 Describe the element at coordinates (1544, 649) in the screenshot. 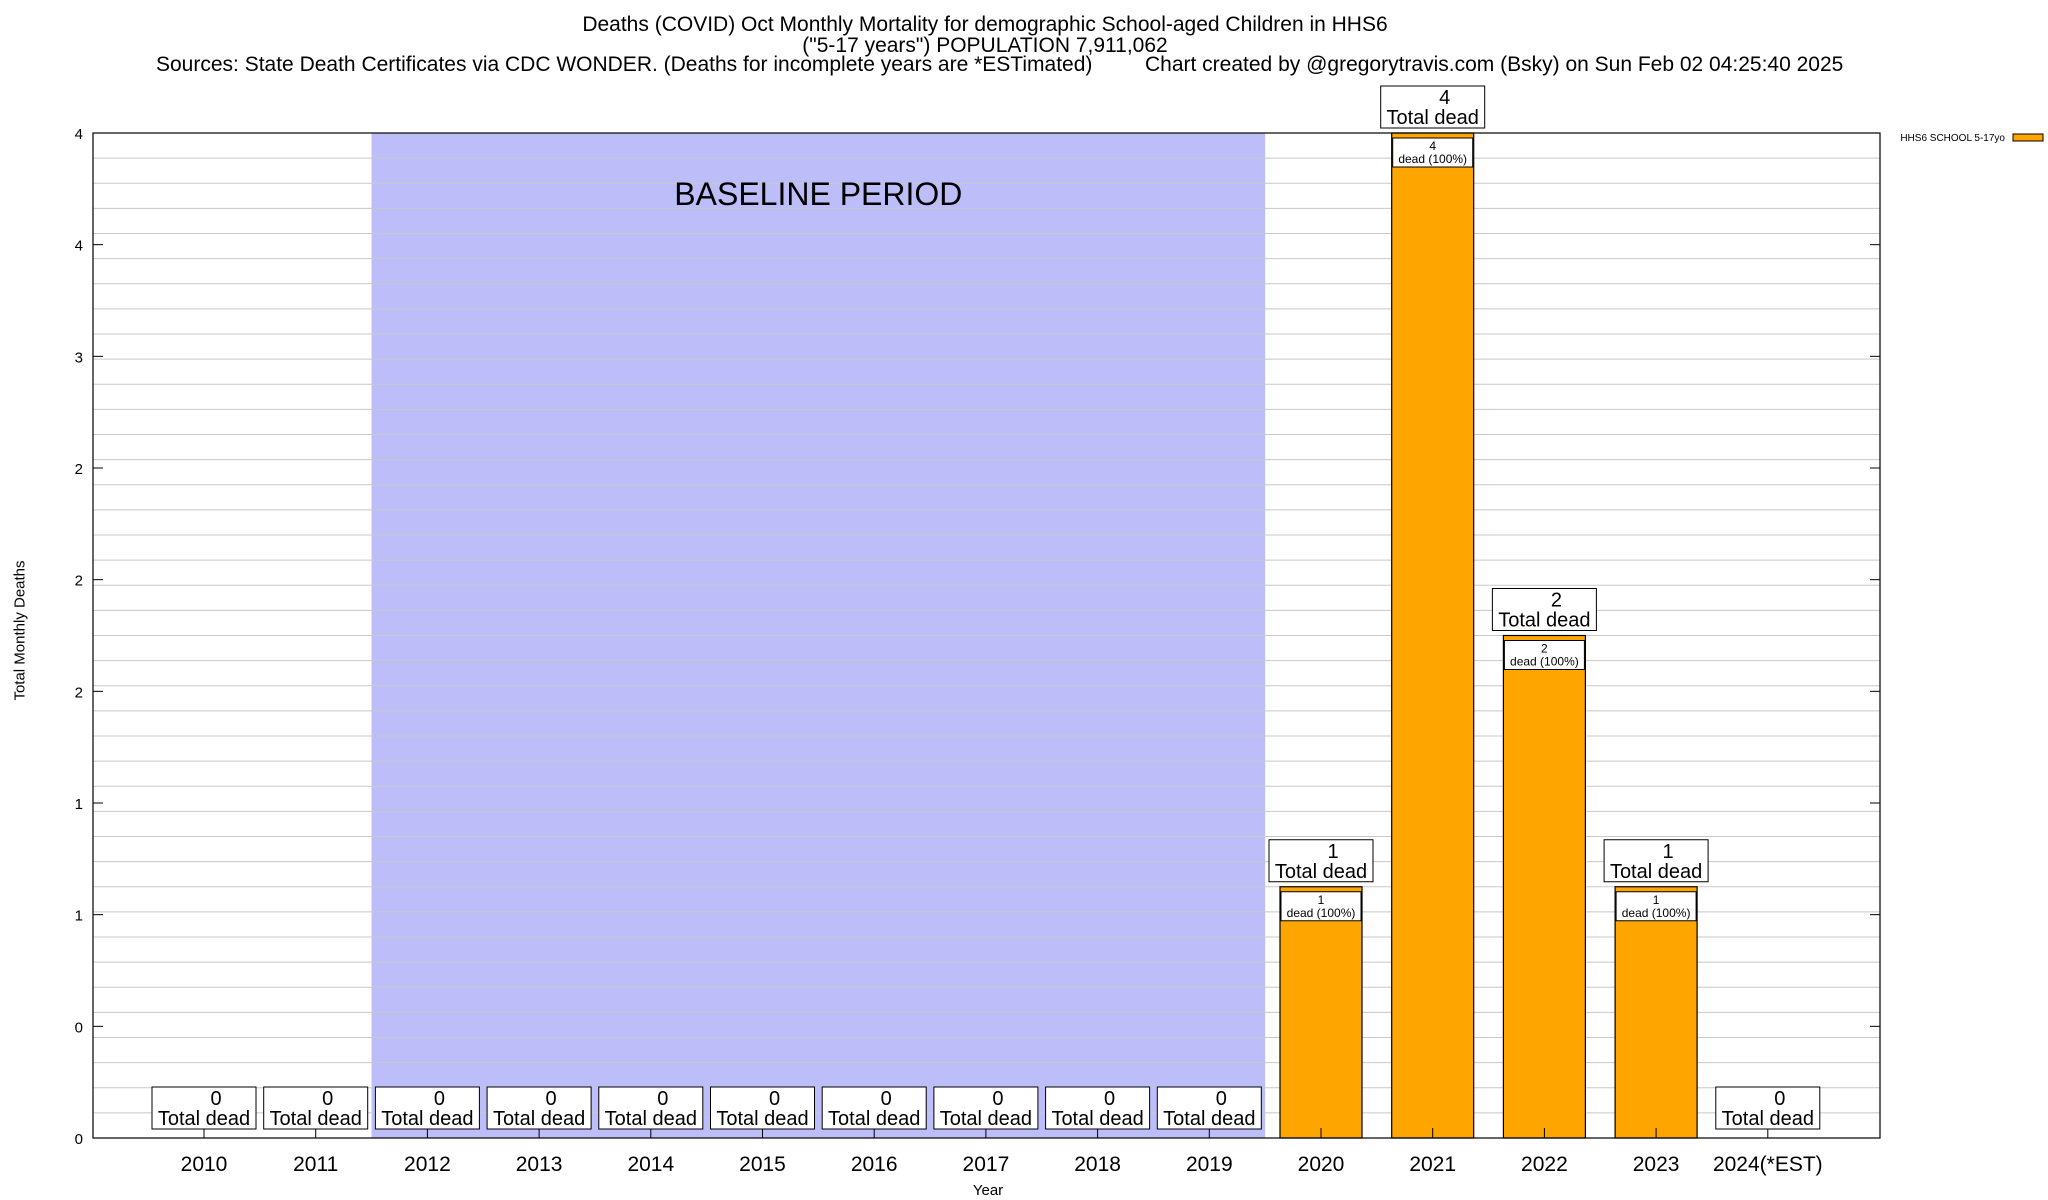

I see `bar-inner-value: 2` at that location.